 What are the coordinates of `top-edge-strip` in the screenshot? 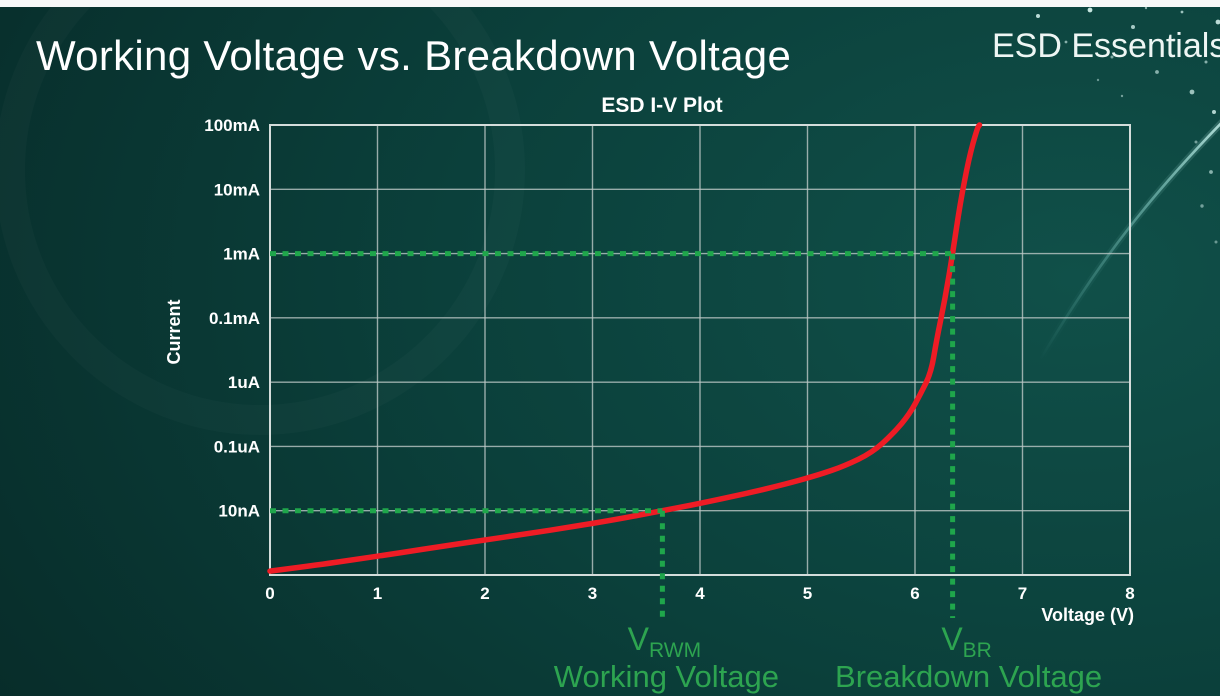 It's located at (610, 3).